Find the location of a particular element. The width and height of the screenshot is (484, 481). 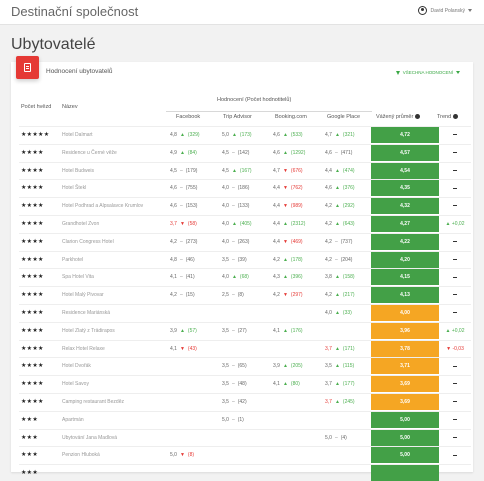

rating-value: 3,9 is located at coordinates (276, 366).